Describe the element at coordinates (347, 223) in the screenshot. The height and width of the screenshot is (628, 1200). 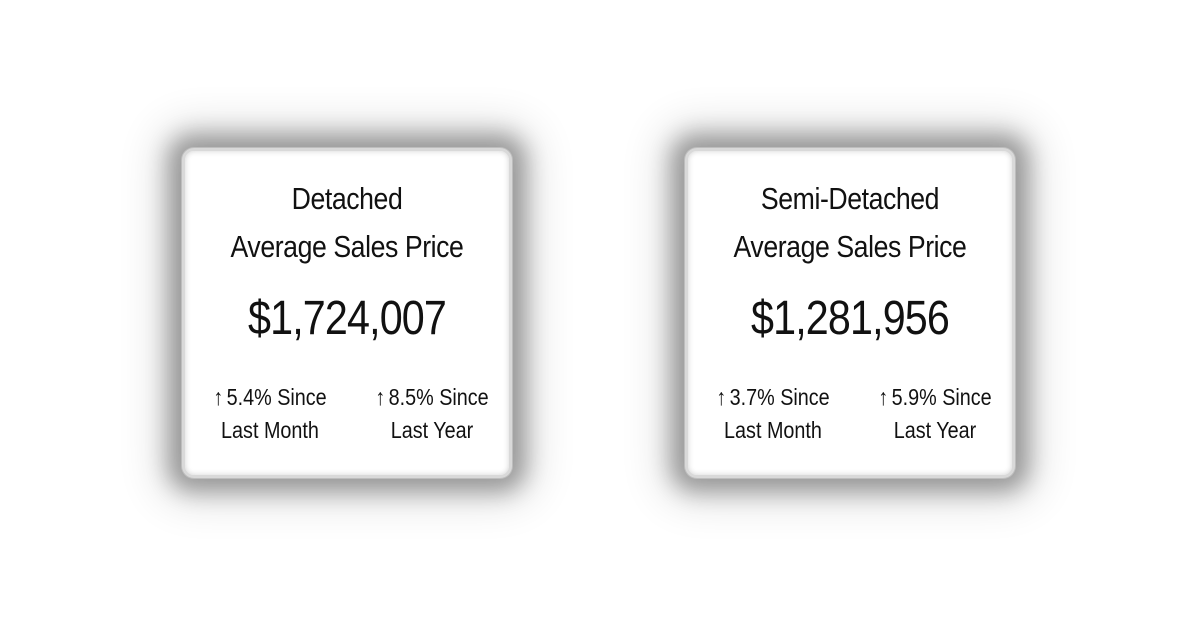
I see `card-title: Detached Average Sales Price` at that location.